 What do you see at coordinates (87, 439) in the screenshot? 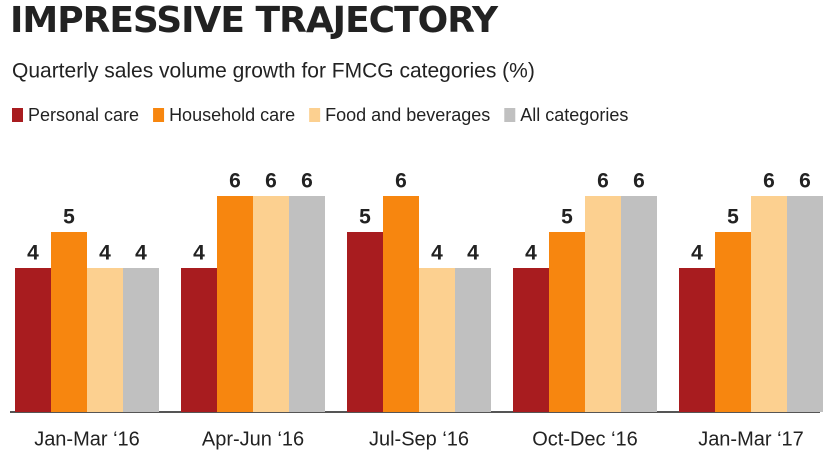
I see `x-tick-label: Jan-Mar ‘16` at bounding box center [87, 439].